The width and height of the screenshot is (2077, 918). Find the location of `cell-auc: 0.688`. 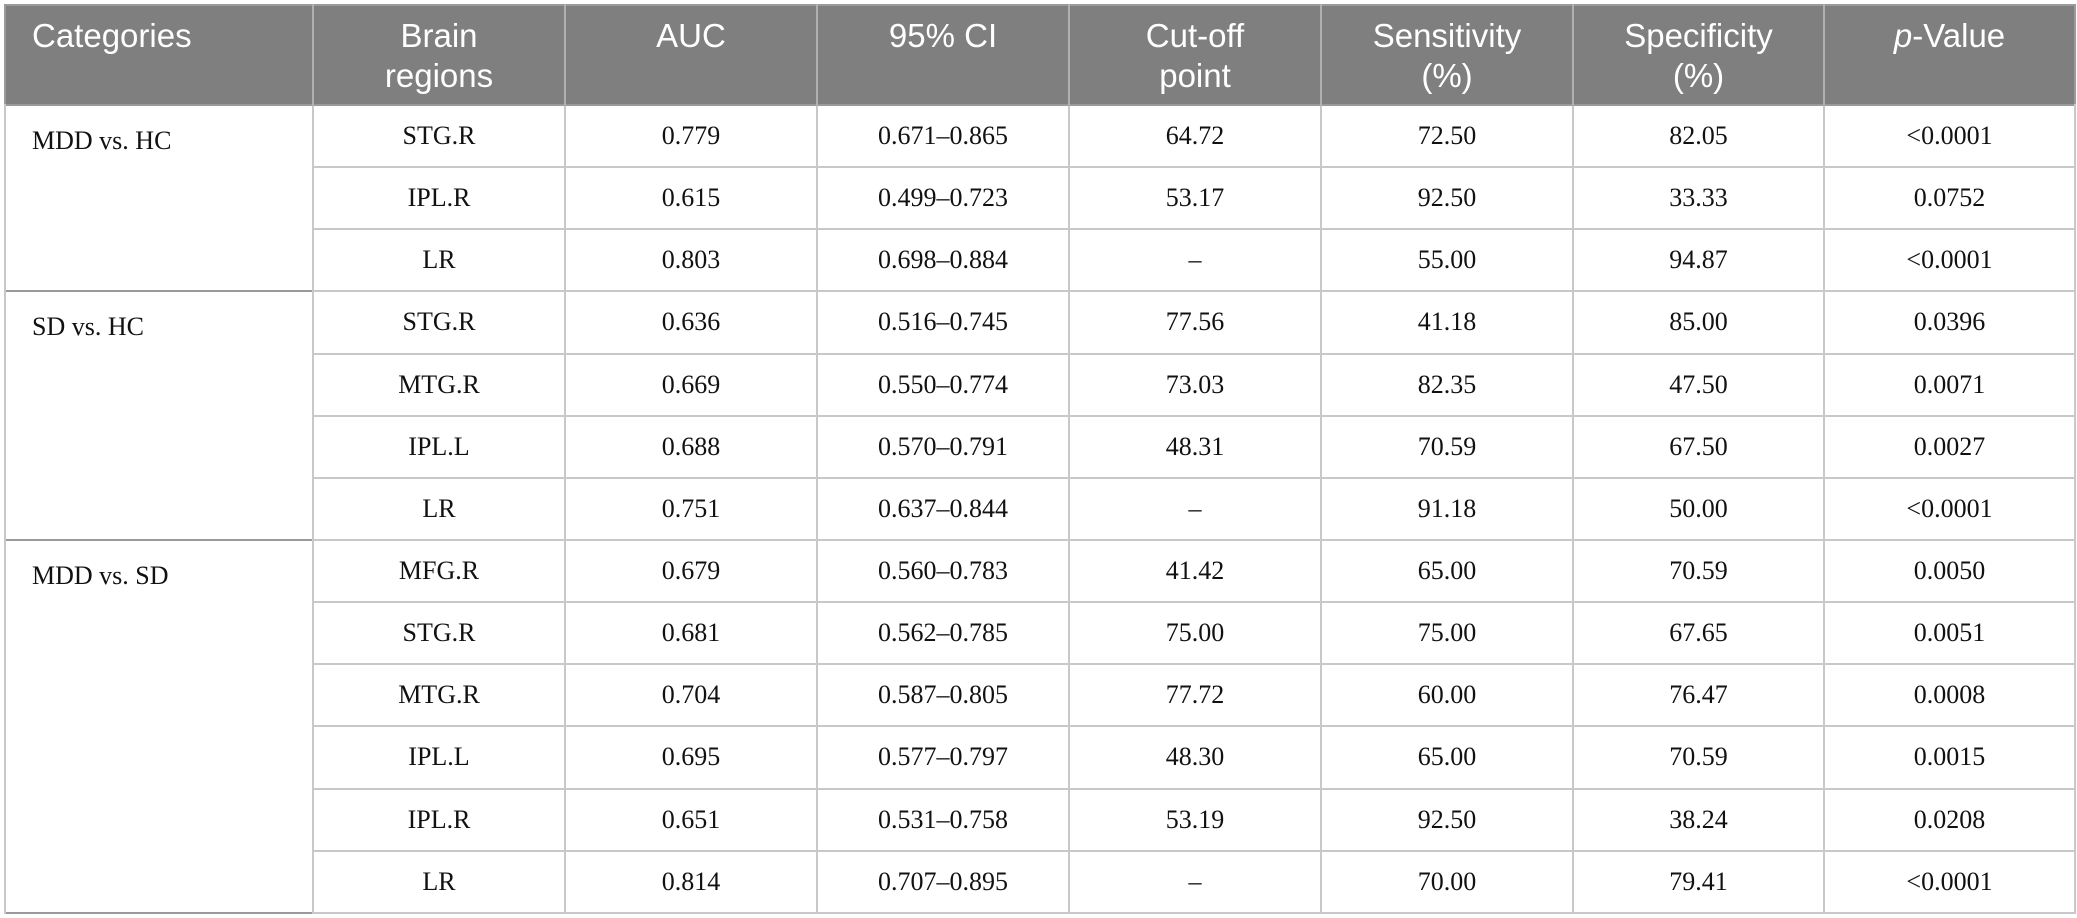

cell-auc: 0.688 is located at coordinates (691, 446).